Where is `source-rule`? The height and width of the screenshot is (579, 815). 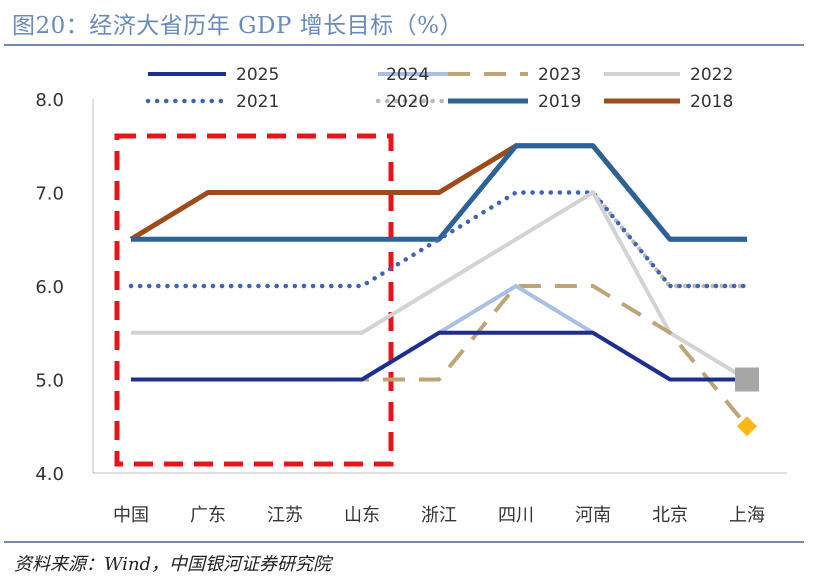
source-rule is located at coordinates (404, 542).